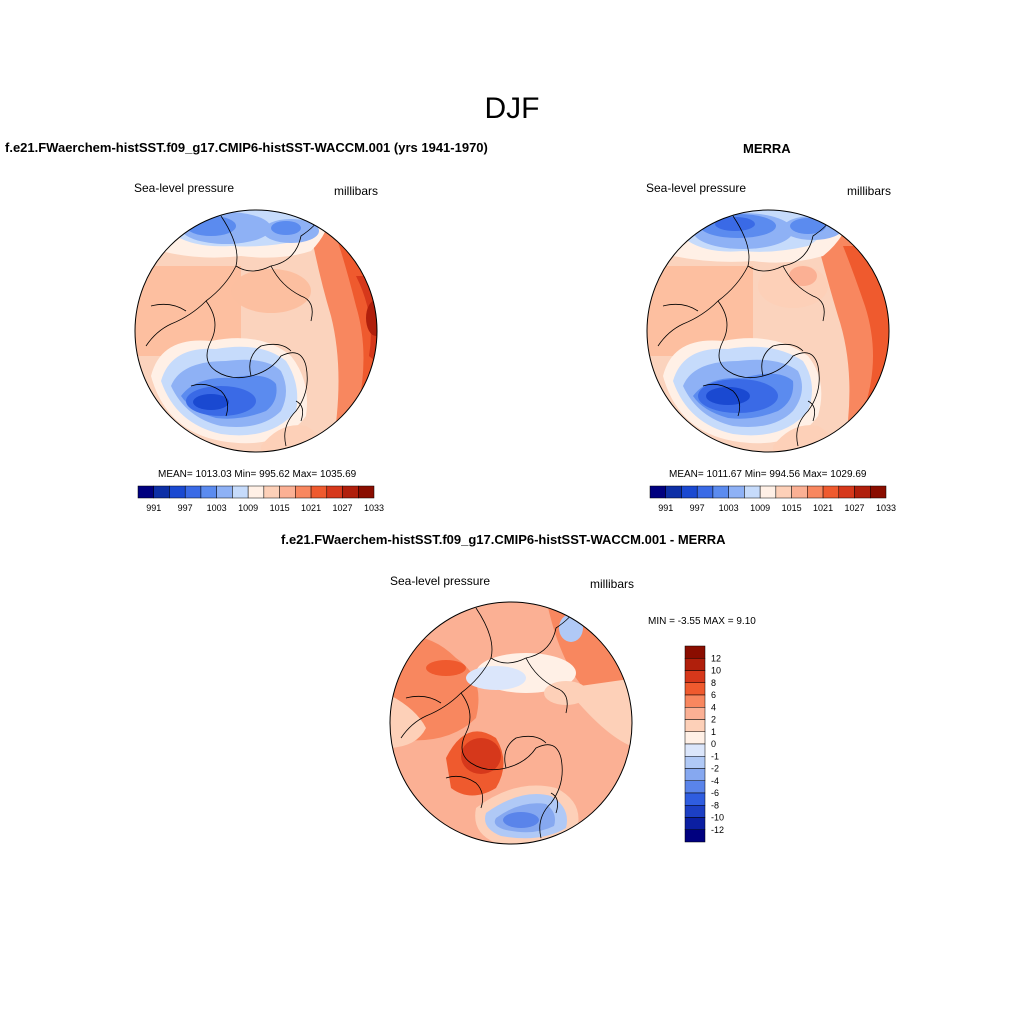 Image resolution: width=1024 pixels, height=1024 pixels. I want to click on colorbar-ticks-merra: 991 997 1003 1009 1015 1021 1027 1033, so click(777, 508).